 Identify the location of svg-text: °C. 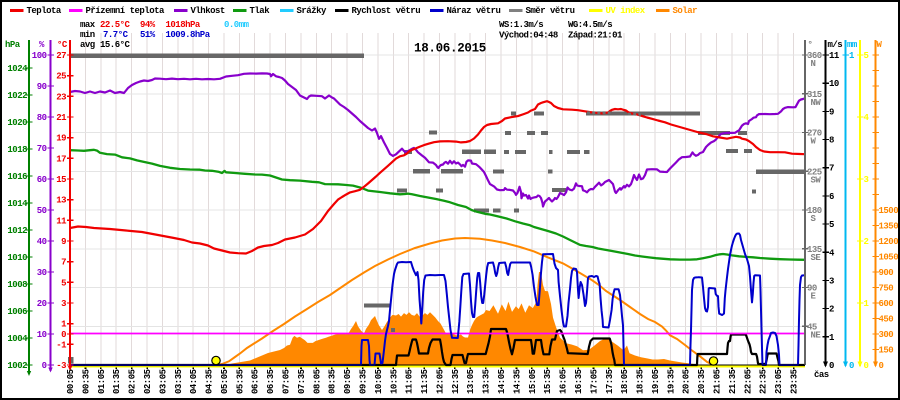
(62, 45).